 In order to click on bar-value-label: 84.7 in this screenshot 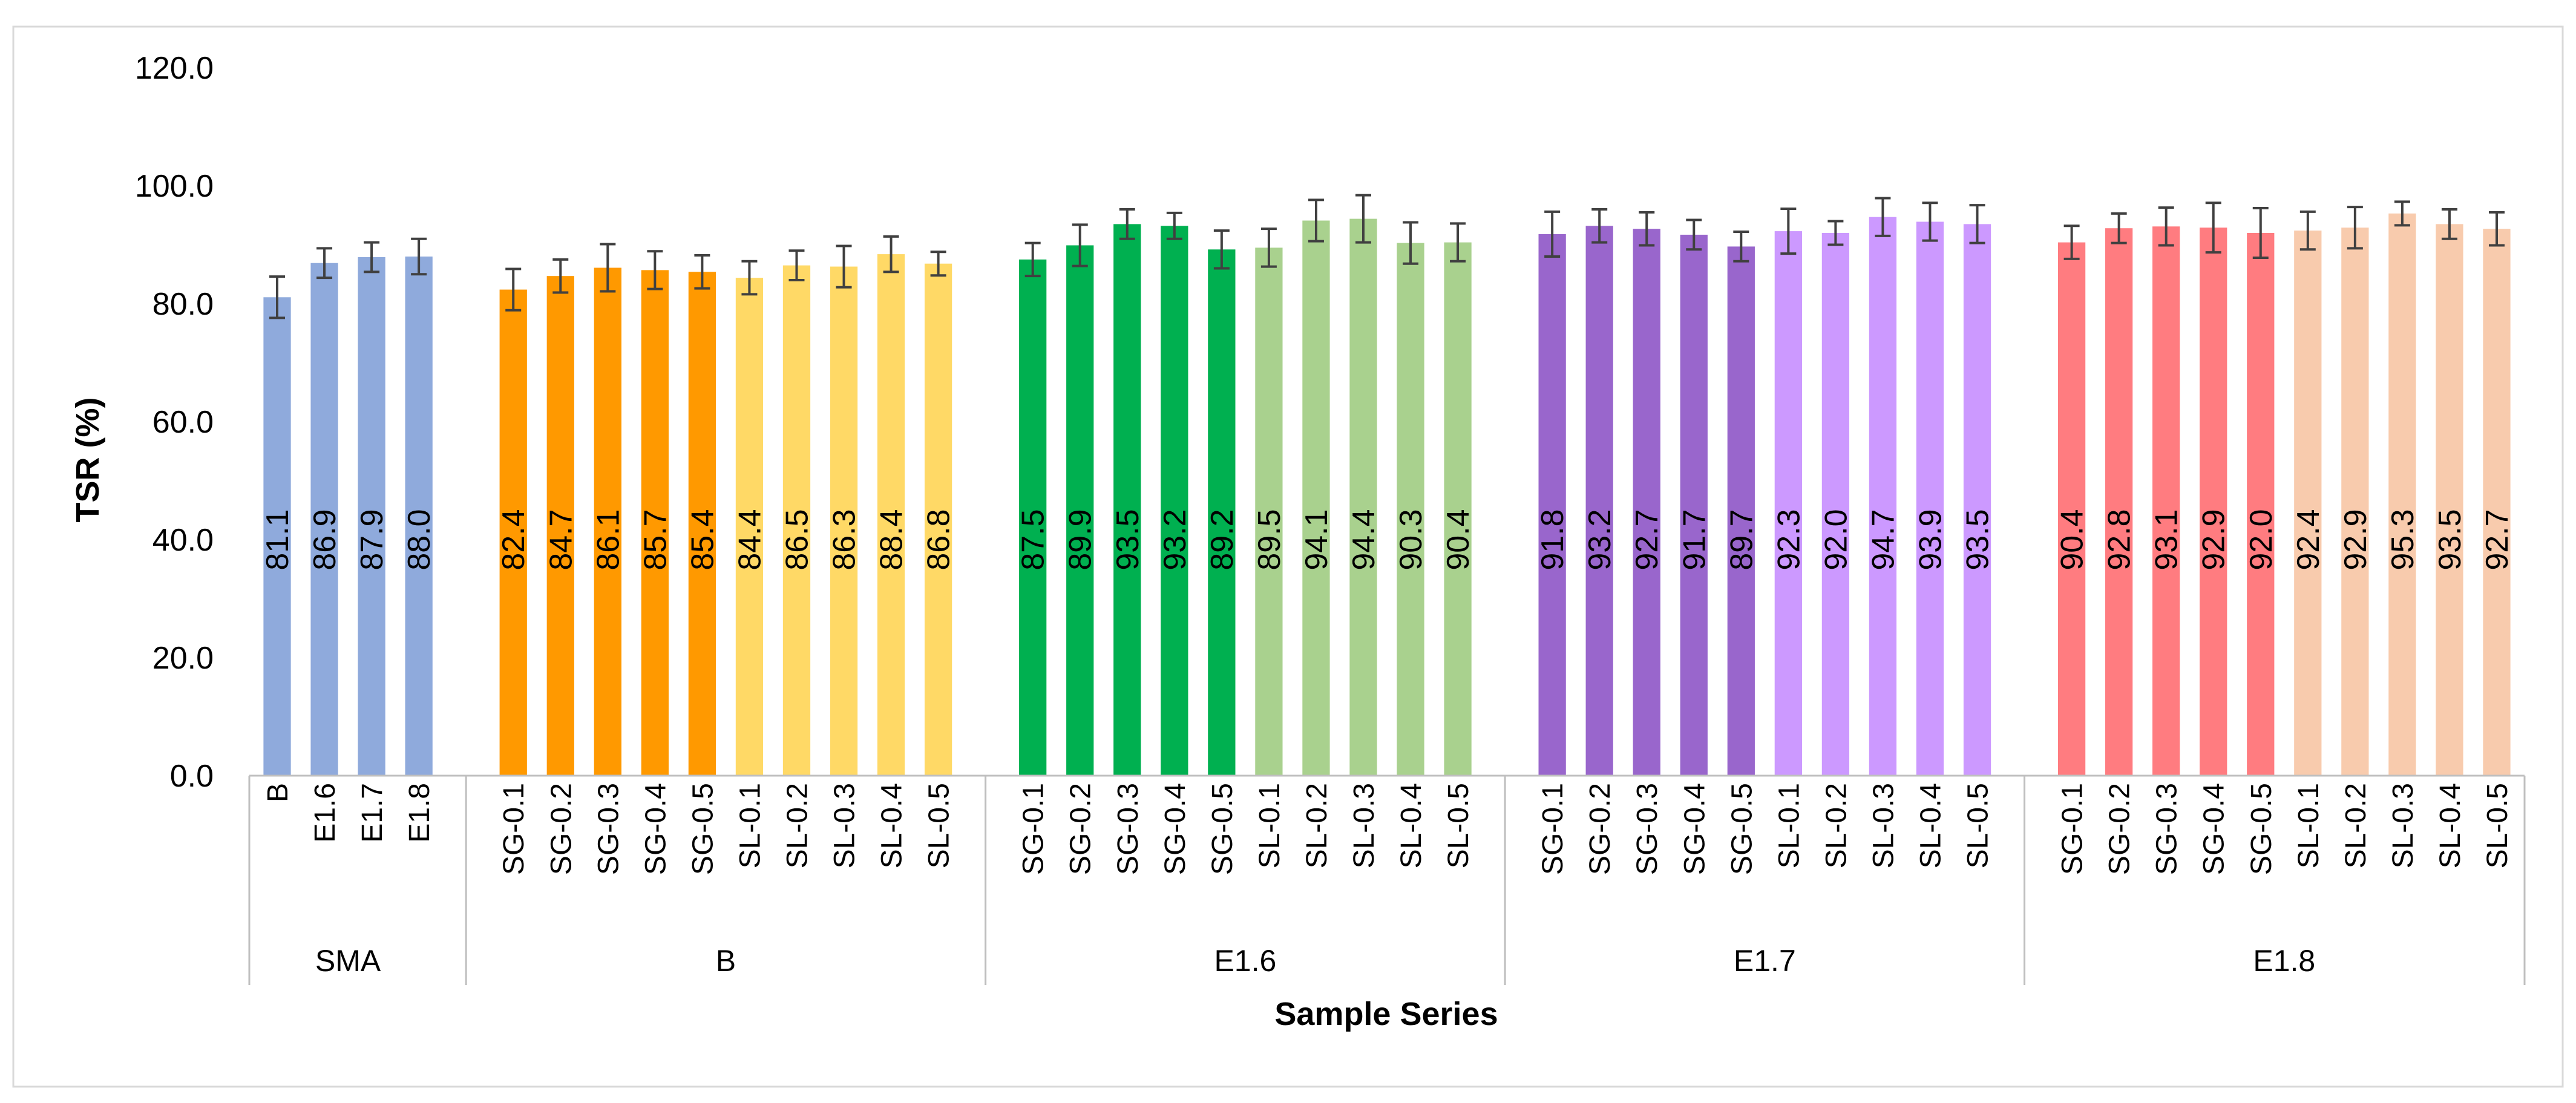, I will do `click(560, 539)`.